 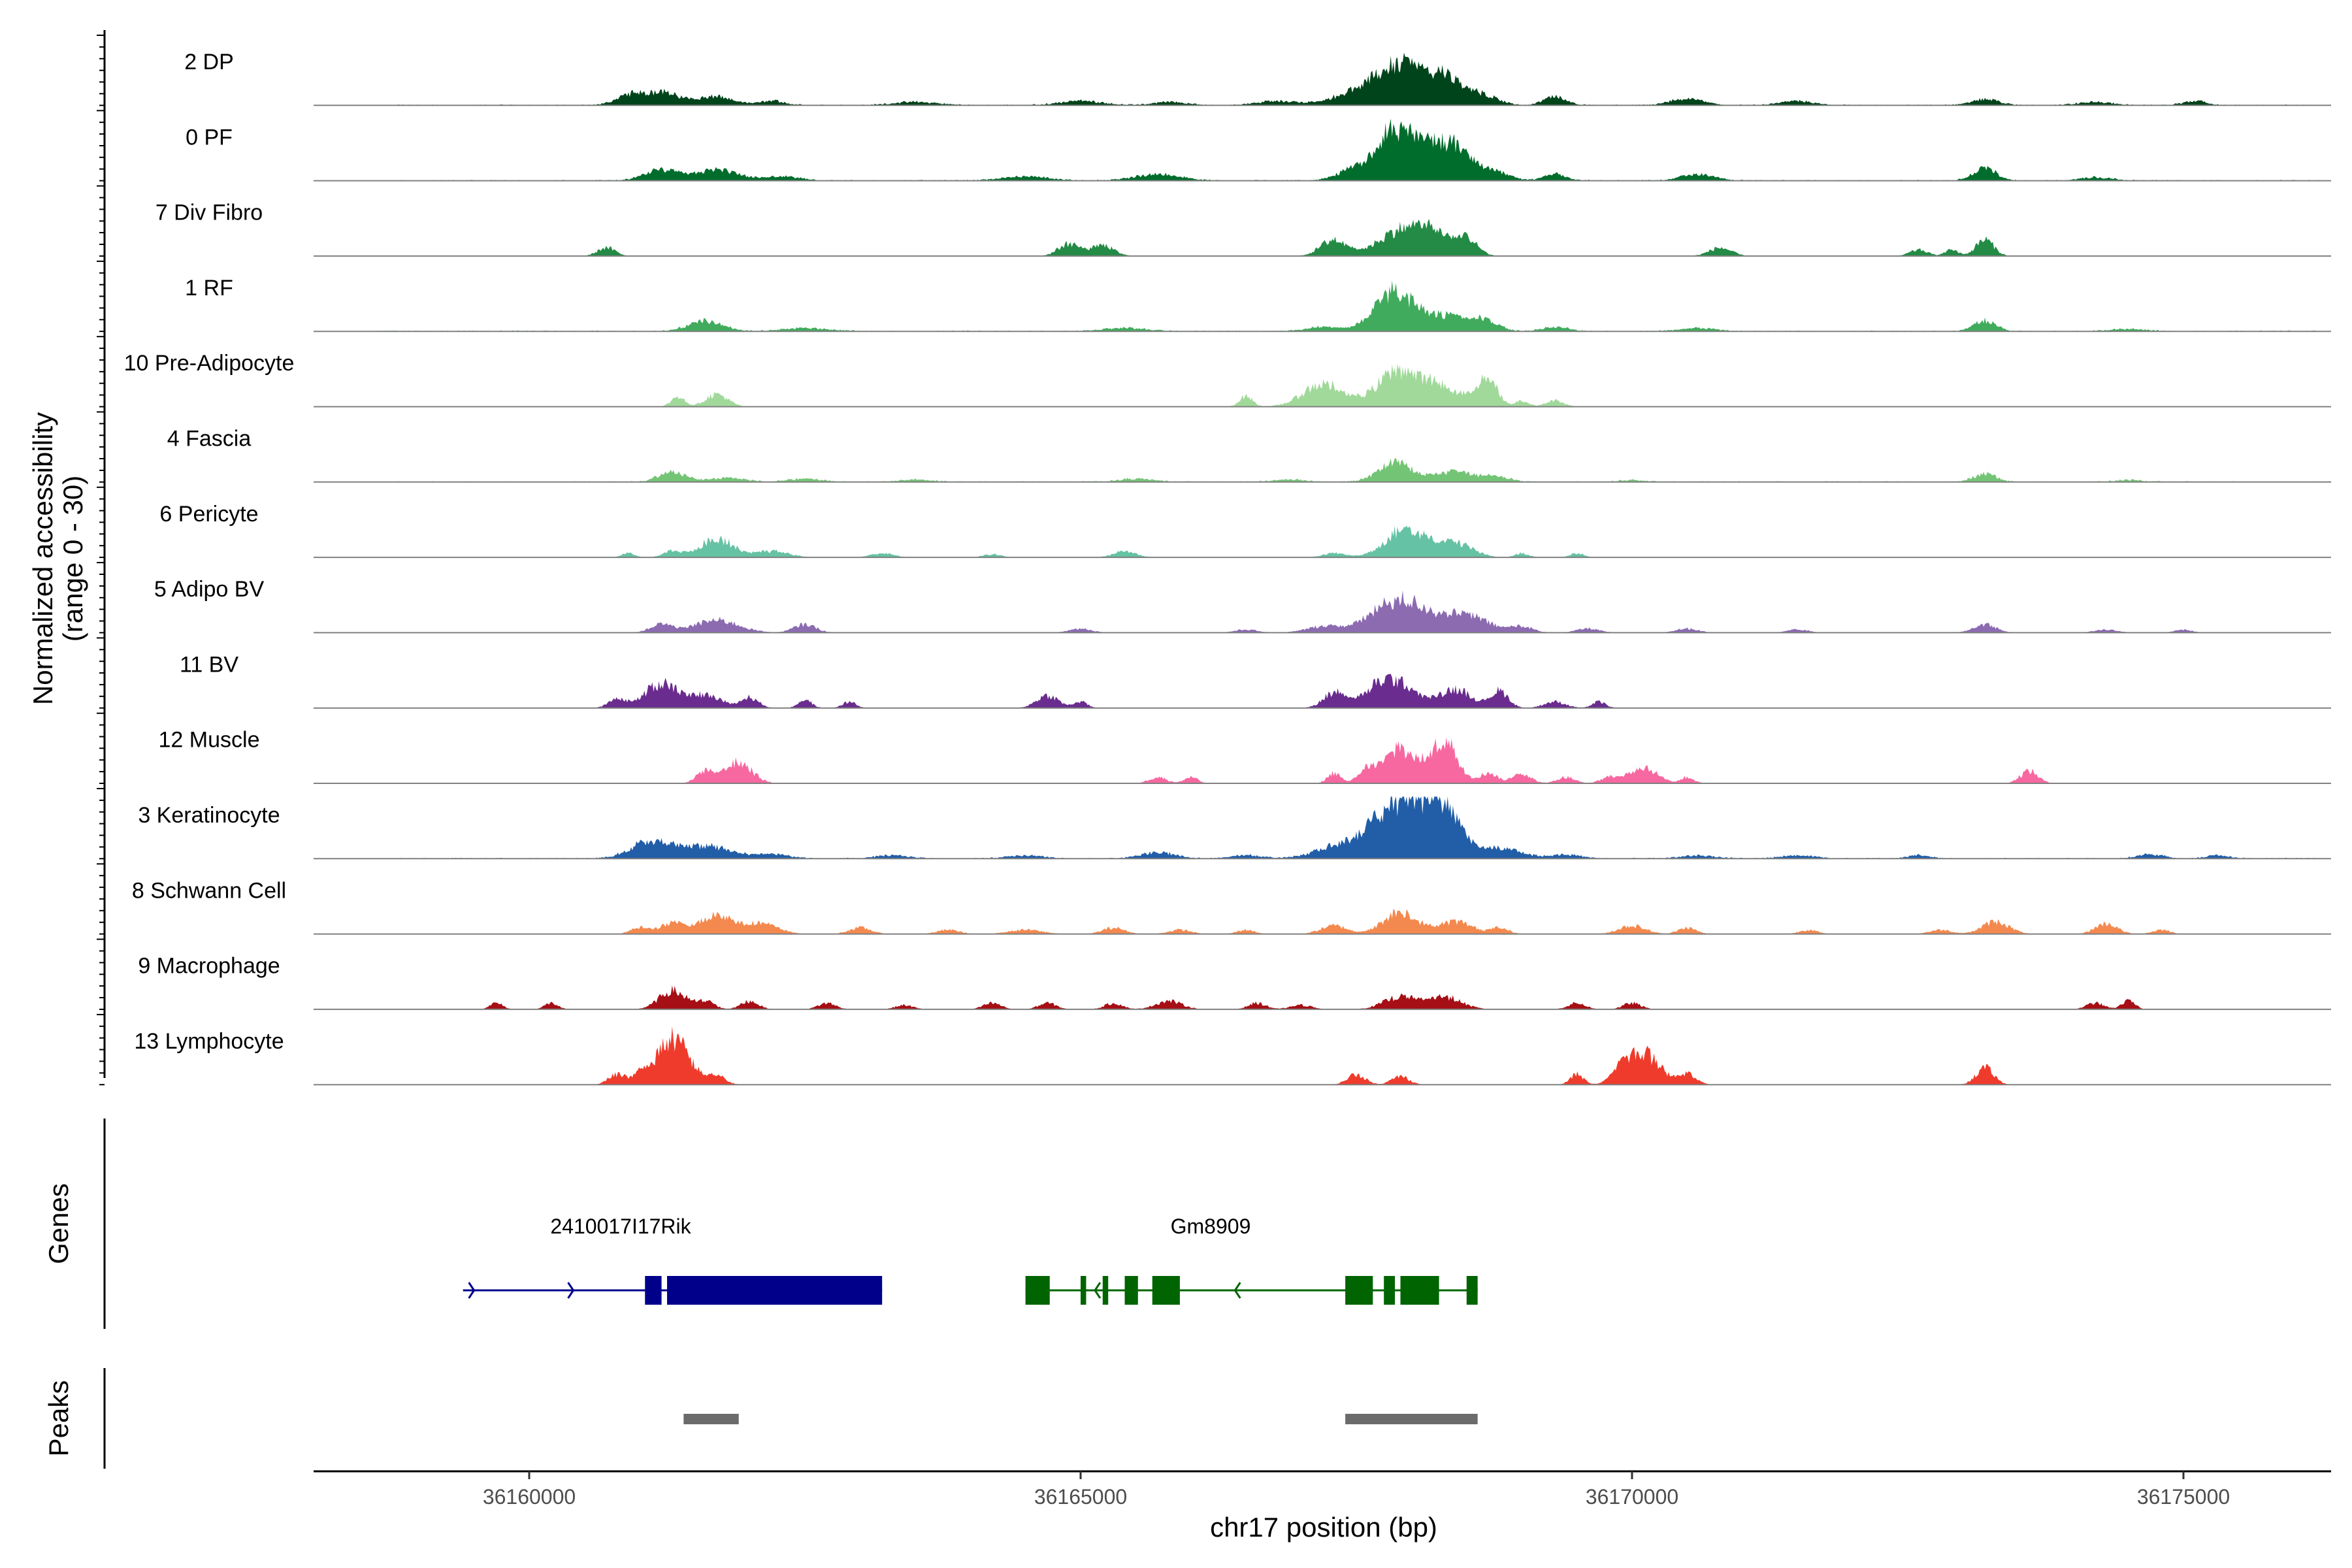 What do you see at coordinates (209, 1041) in the screenshot?
I see `track-label: 13 Lymphocyte` at bounding box center [209, 1041].